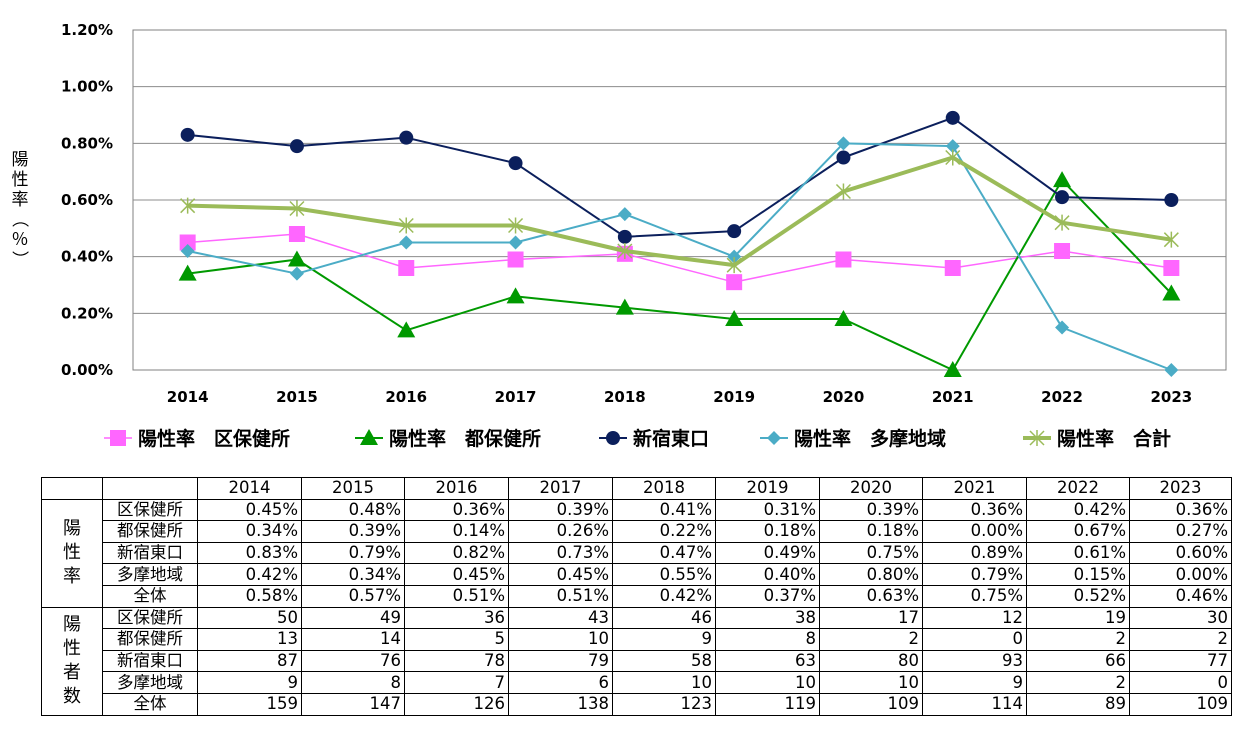 Image resolution: width=1242 pixels, height=742 pixels. I want to click on y-axis-label-char: （, so click(19, 219).